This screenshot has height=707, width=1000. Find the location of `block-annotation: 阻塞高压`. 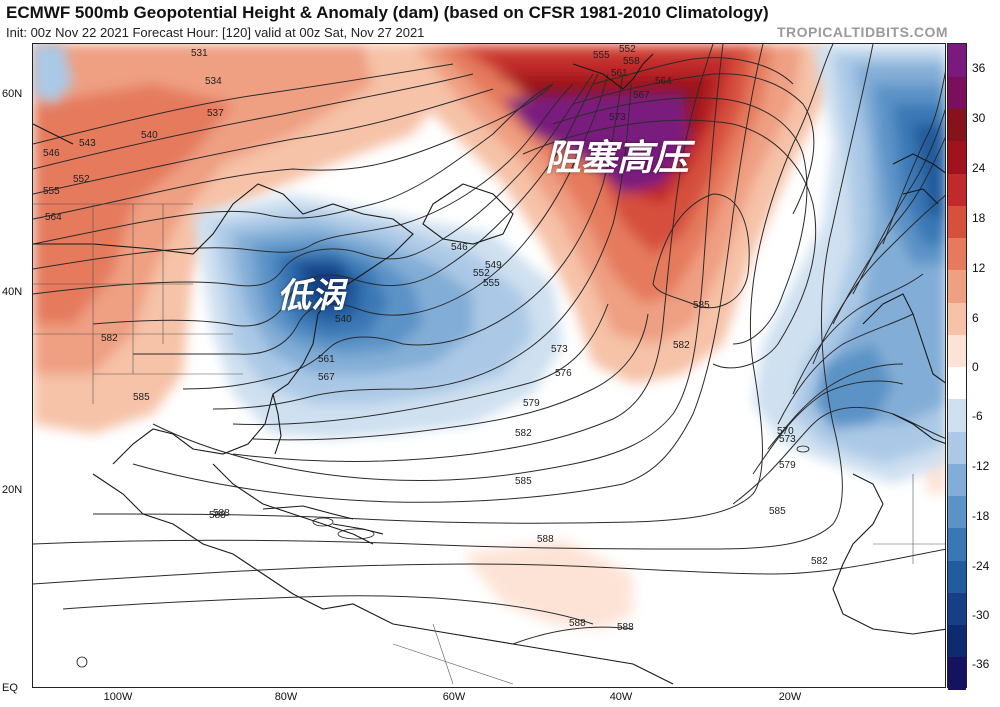

block-annotation: 阻塞高压 is located at coordinates (617, 158).